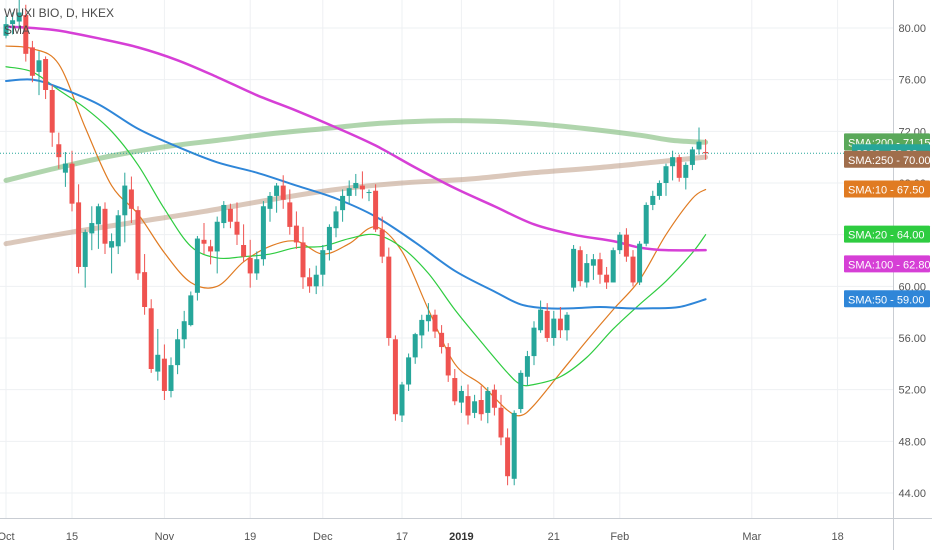 This screenshot has height=550, width=932. I want to click on price-tag-sma50: SMA:50 - 59.00, so click(887, 299).